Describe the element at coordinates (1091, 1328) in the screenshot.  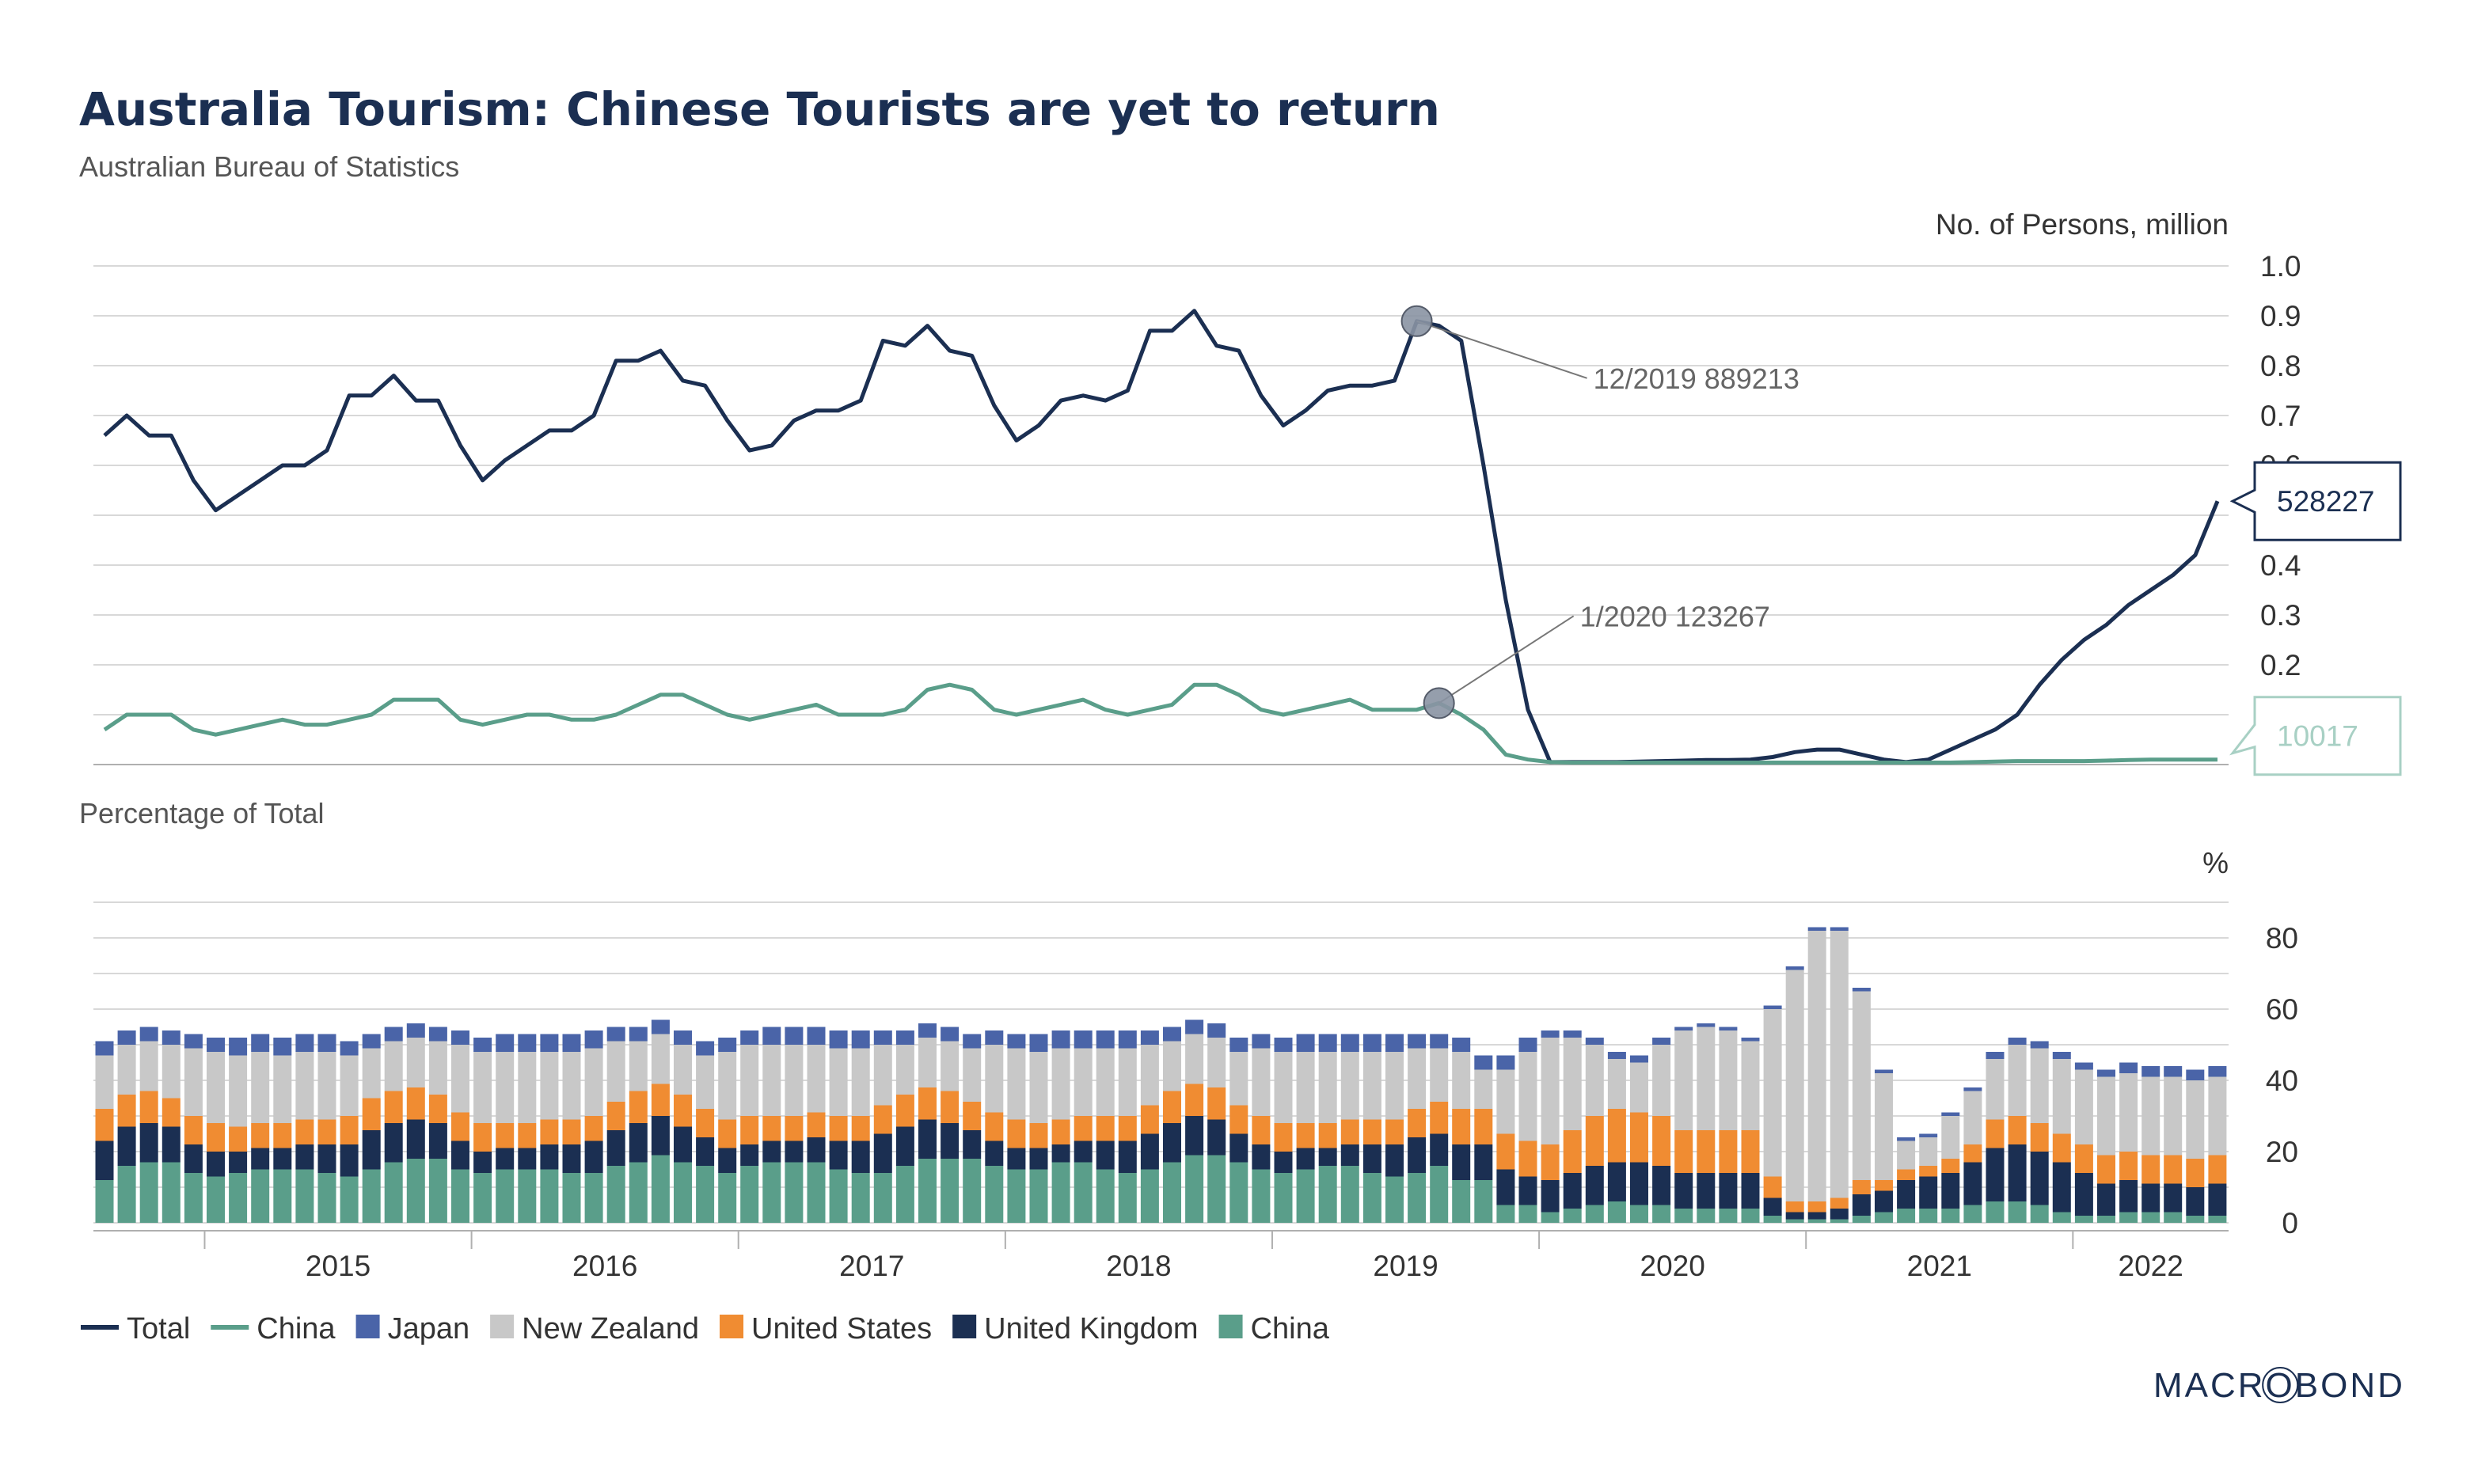
I see `legend-label-united-kingdom: United Kingdom` at that location.